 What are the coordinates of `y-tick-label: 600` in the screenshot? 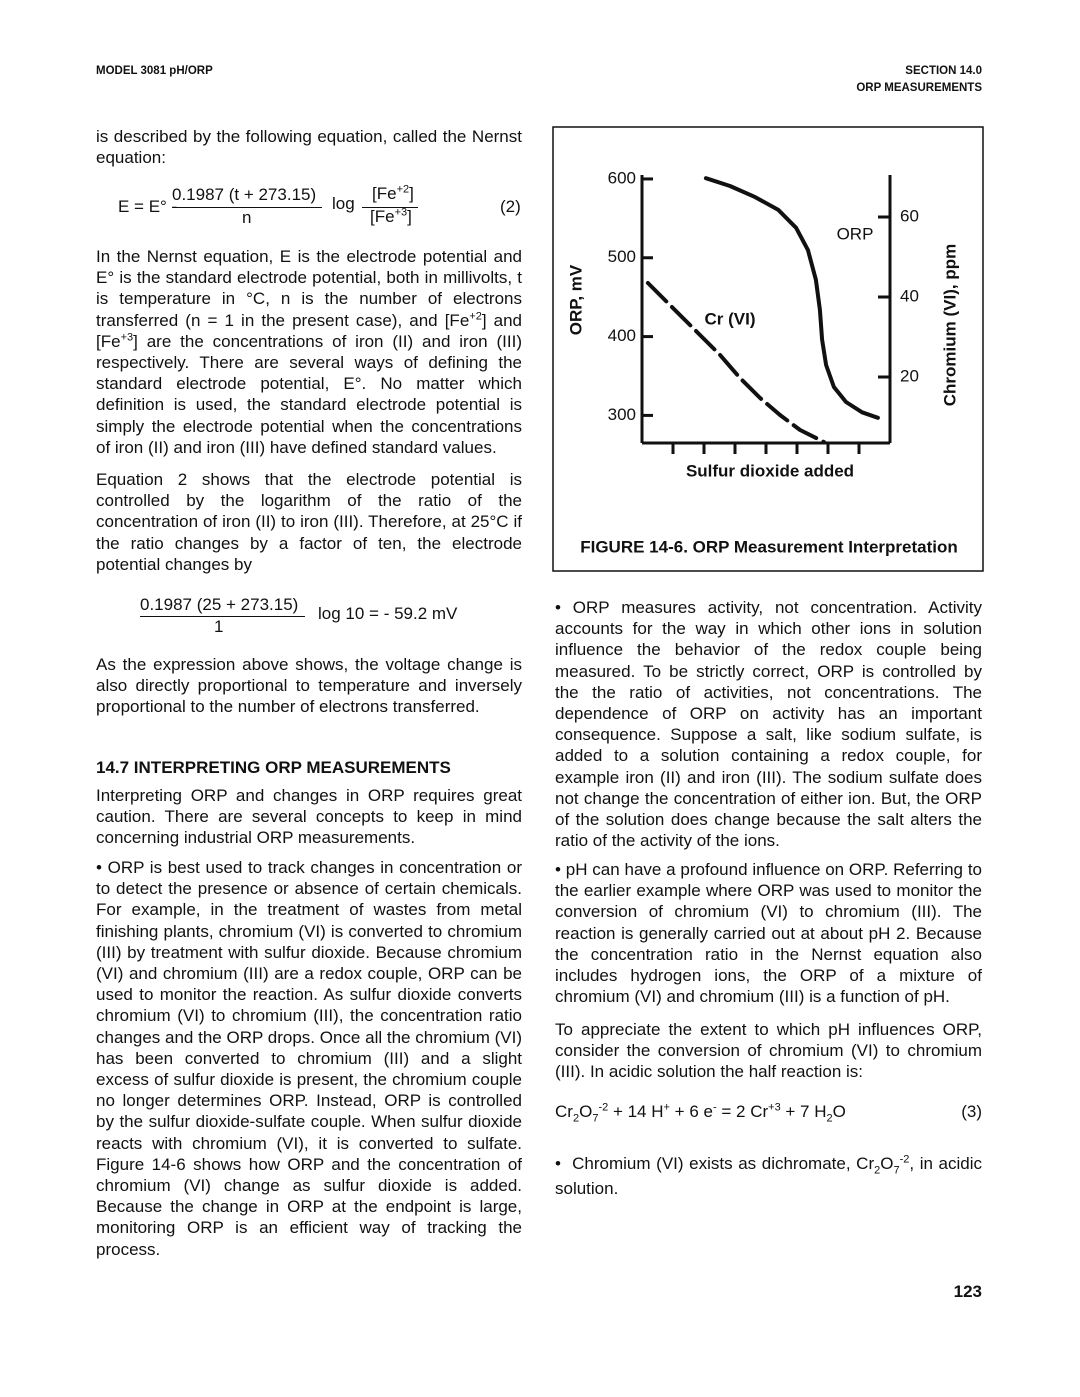 It's located at (622, 177).